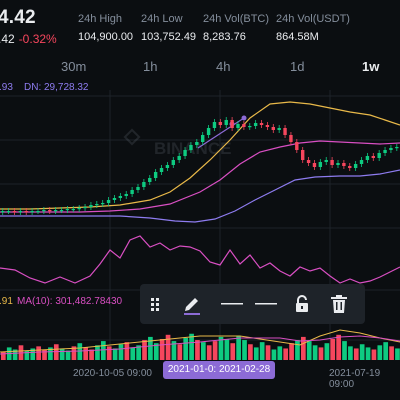 This screenshot has height=400, width=400. I want to click on watermark-text: BINANCE, so click(192, 148).